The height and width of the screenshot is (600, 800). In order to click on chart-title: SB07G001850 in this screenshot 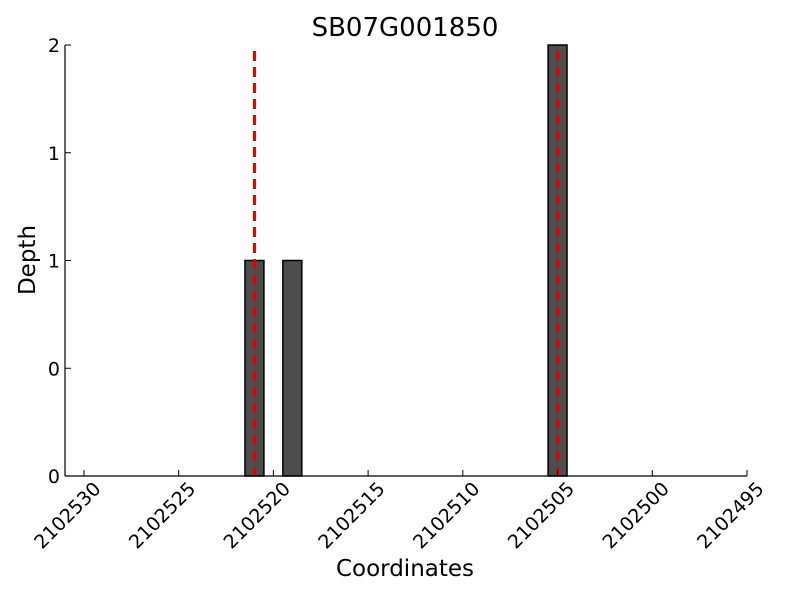, I will do `click(405, 28)`.